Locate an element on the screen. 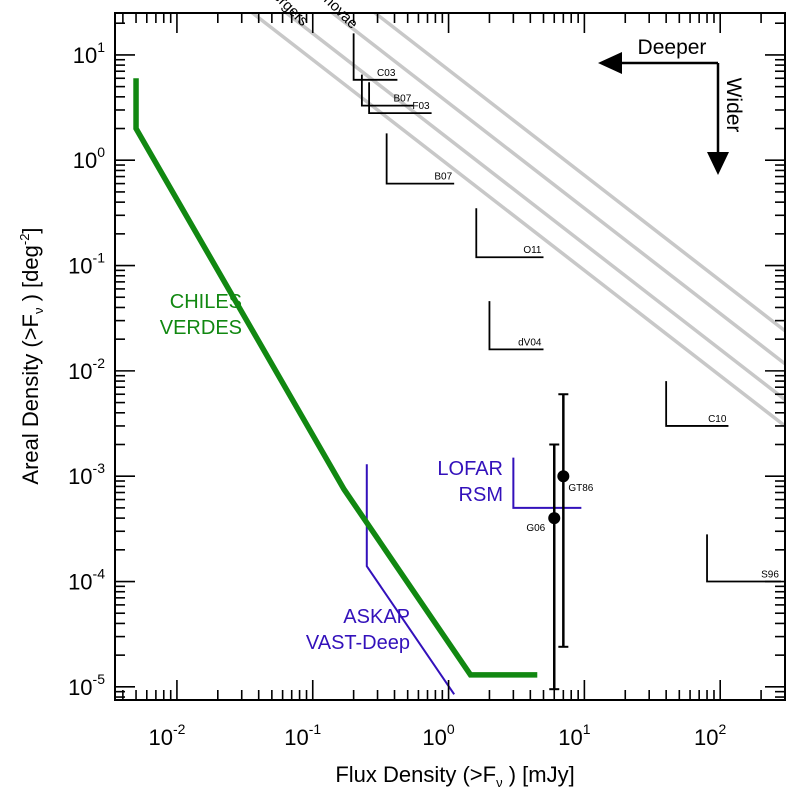 The image size is (807, 802). survey-limit-label: O11 is located at coordinates (532, 250).